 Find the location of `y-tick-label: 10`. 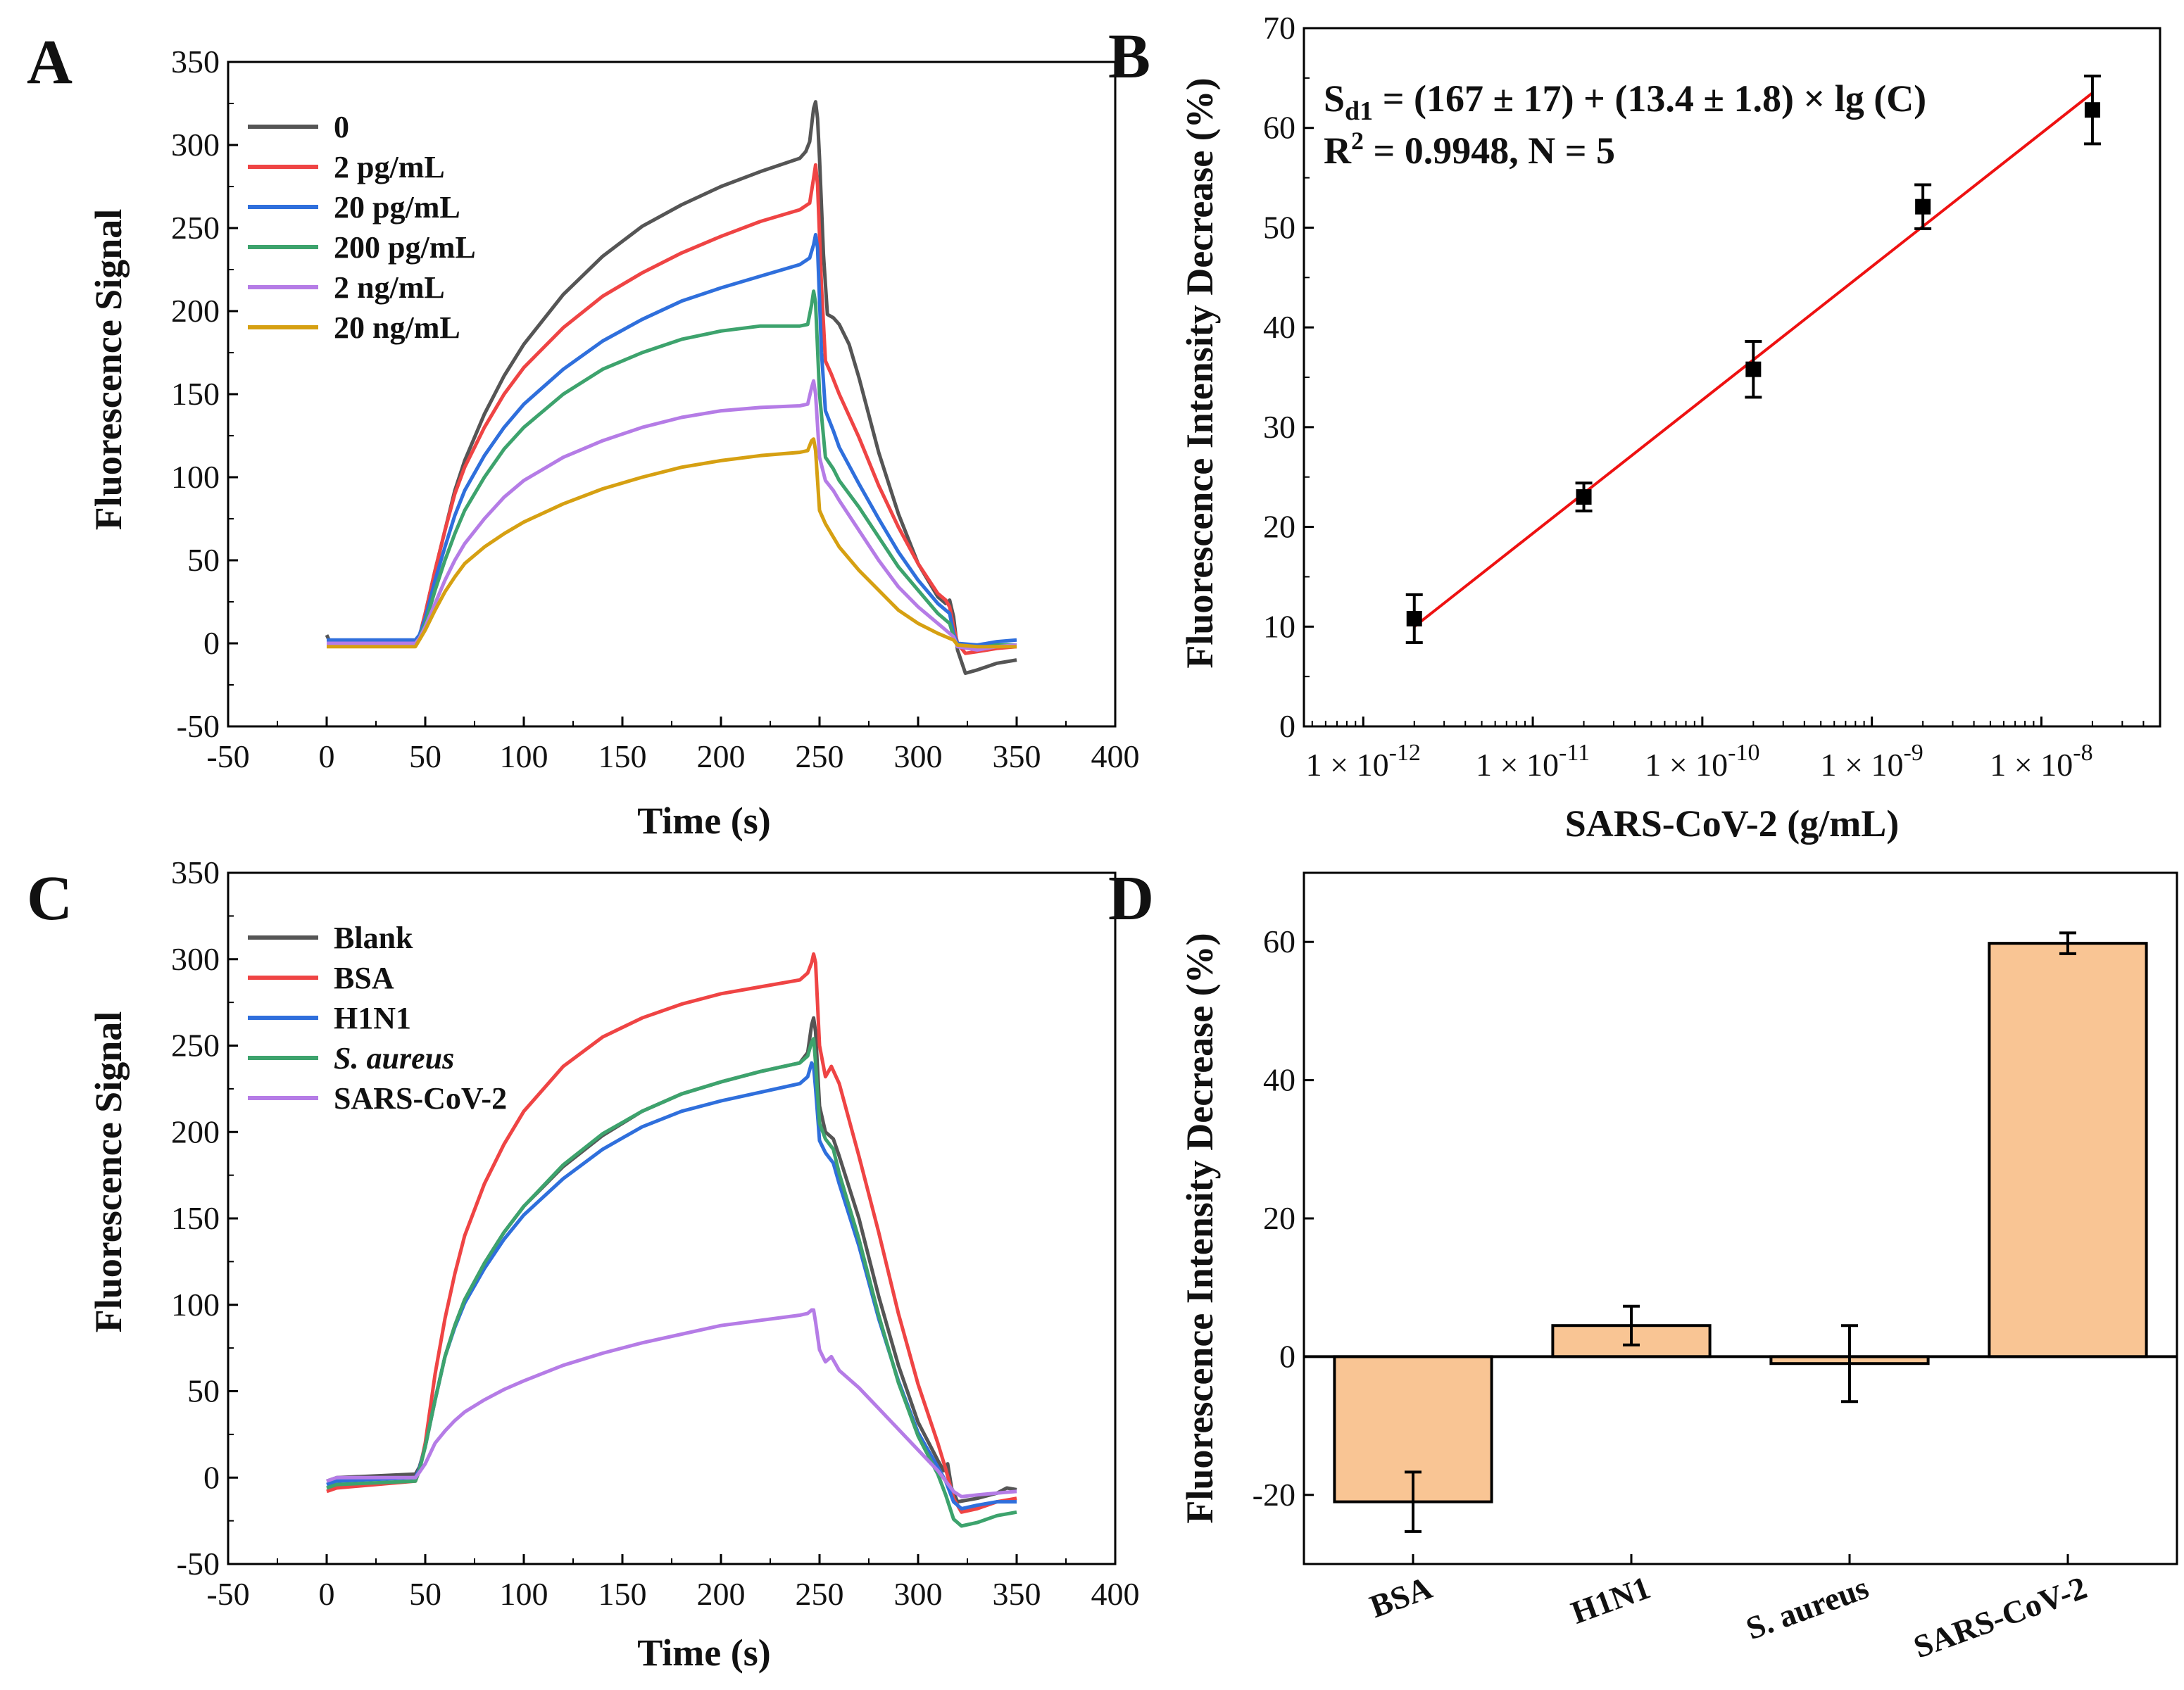

y-tick-label: 10 is located at coordinates (1279, 626).